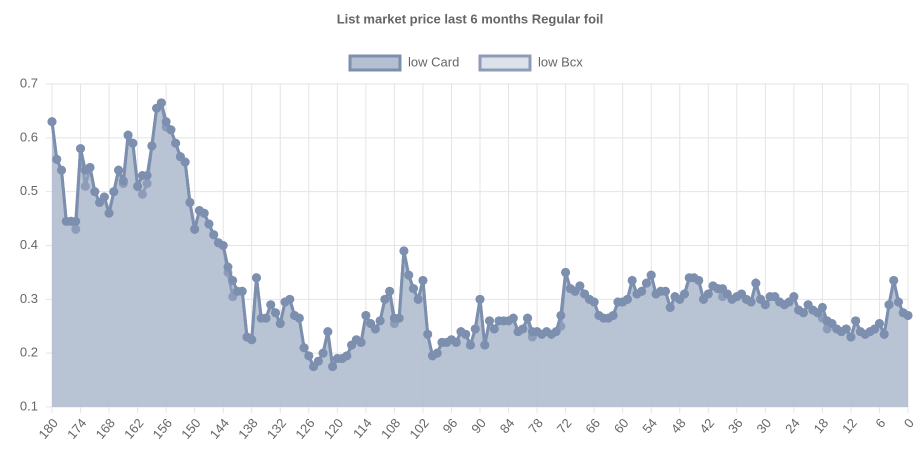  Describe the element at coordinates (592, 425) in the screenshot. I see `x-tick-label: 66` at that location.